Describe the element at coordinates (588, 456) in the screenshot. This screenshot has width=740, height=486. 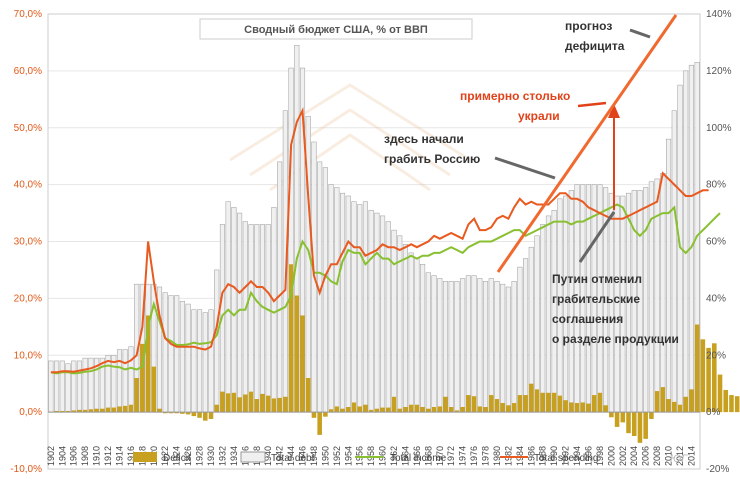
I see `x-tick-label: 1996` at that location.